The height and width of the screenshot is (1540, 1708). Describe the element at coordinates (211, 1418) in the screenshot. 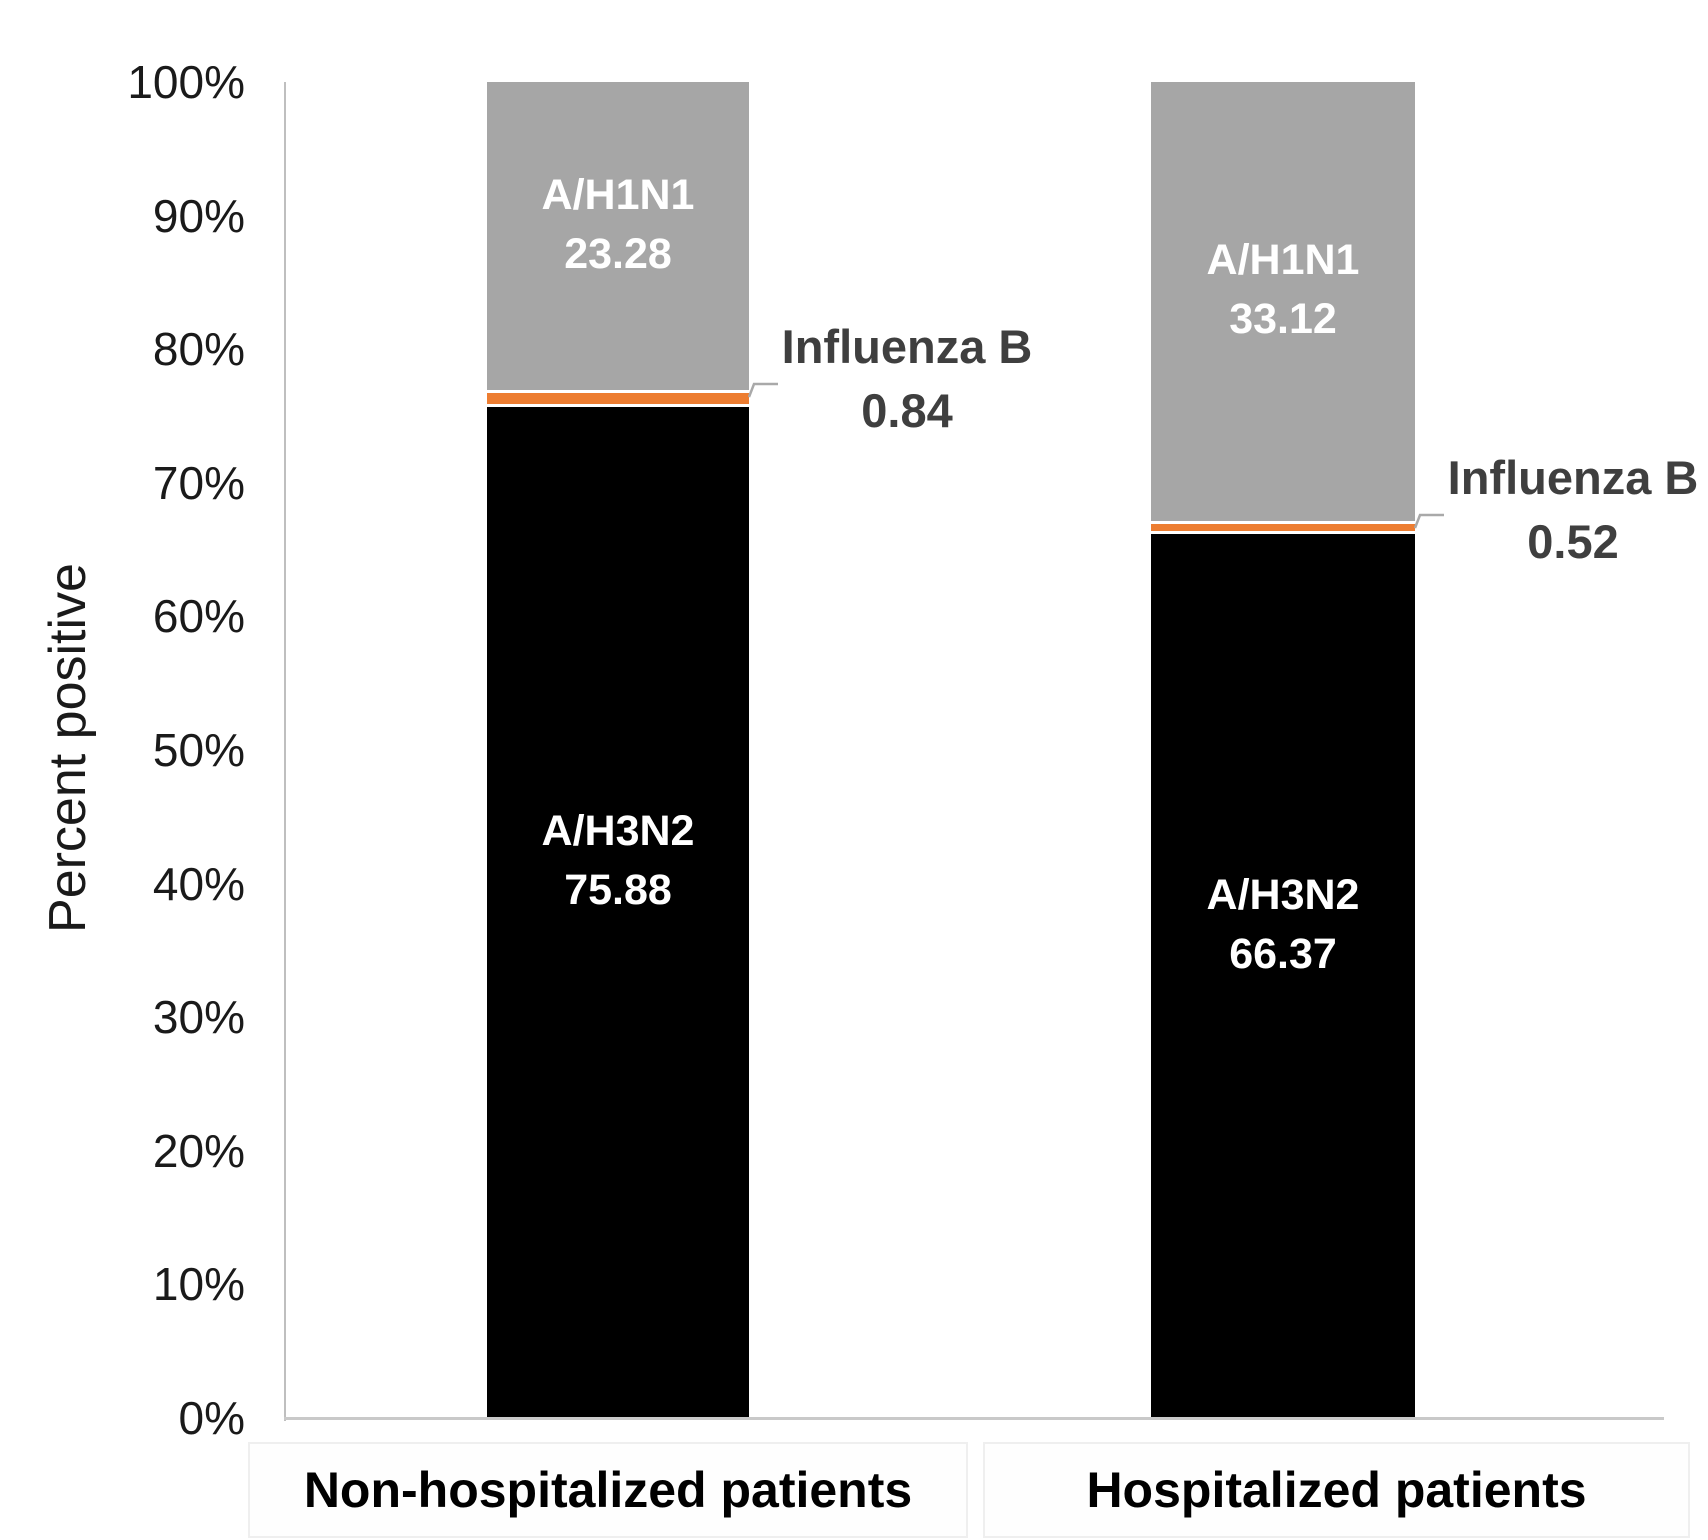

I see `y-axis-tick-label: 0%` at that location.